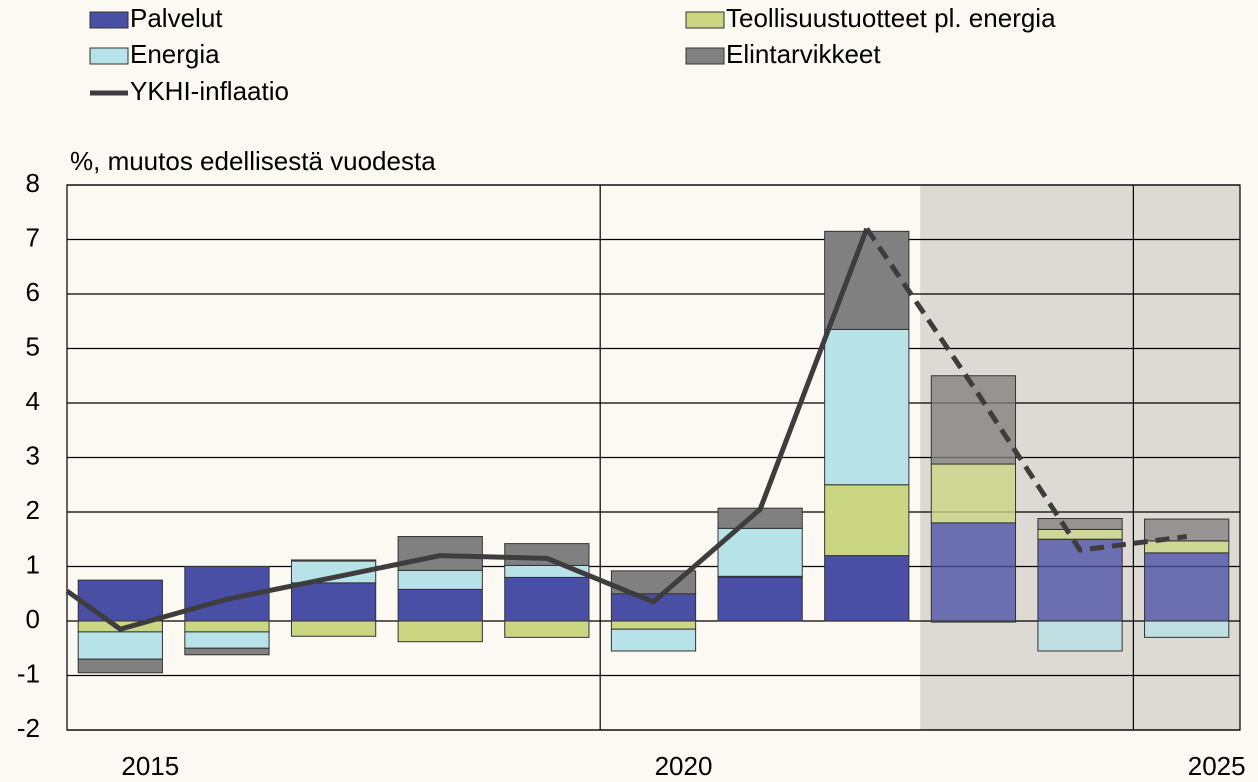  What do you see at coordinates (33, 510) in the screenshot?
I see `y-tick-label: 2` at bounding box center [33, 510].